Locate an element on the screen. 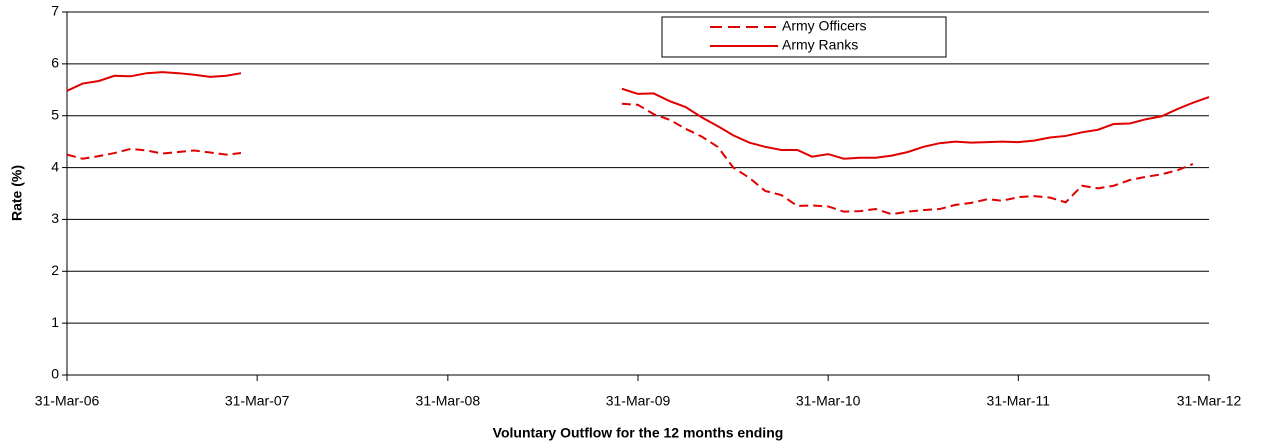 The width and height of the screenshot is (1267, 448). legend-label: Army Ranks is located at coordinates (820, 45).